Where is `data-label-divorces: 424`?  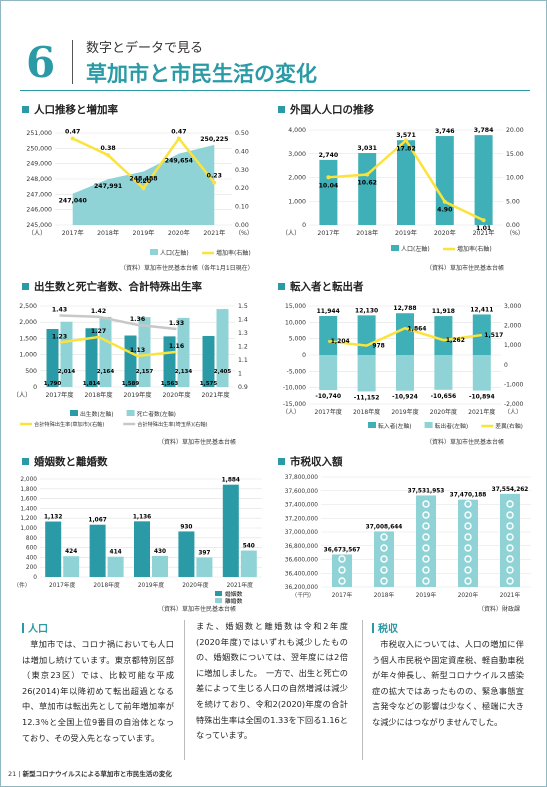
data-label-divorces: 424 is located at coordinates (71, 552).